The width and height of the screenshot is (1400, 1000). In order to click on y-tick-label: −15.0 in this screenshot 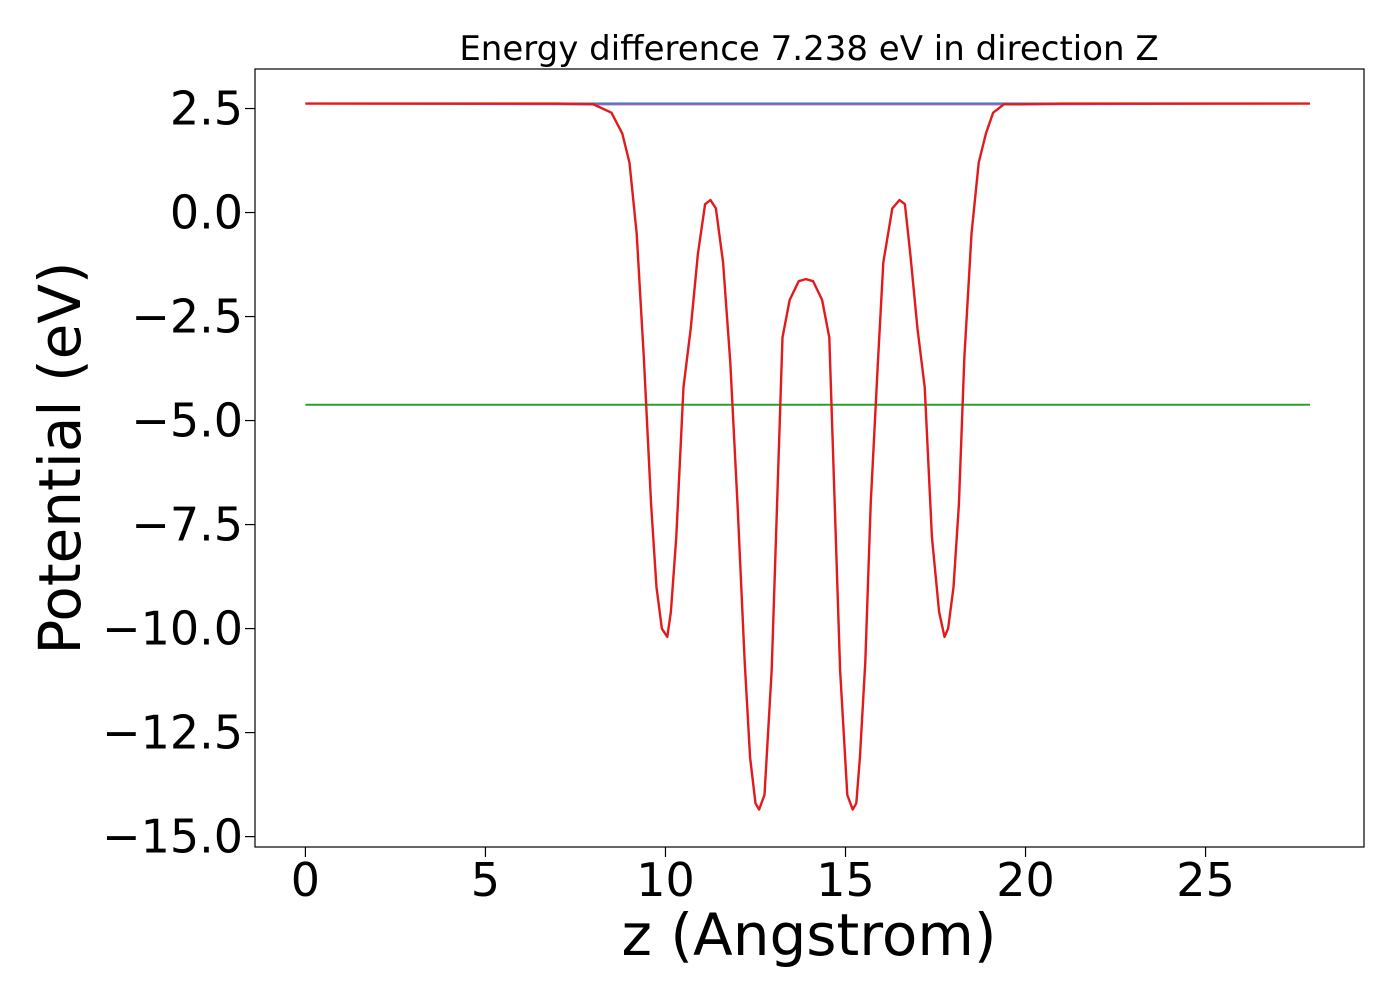, I will do `click(172, 837)`.